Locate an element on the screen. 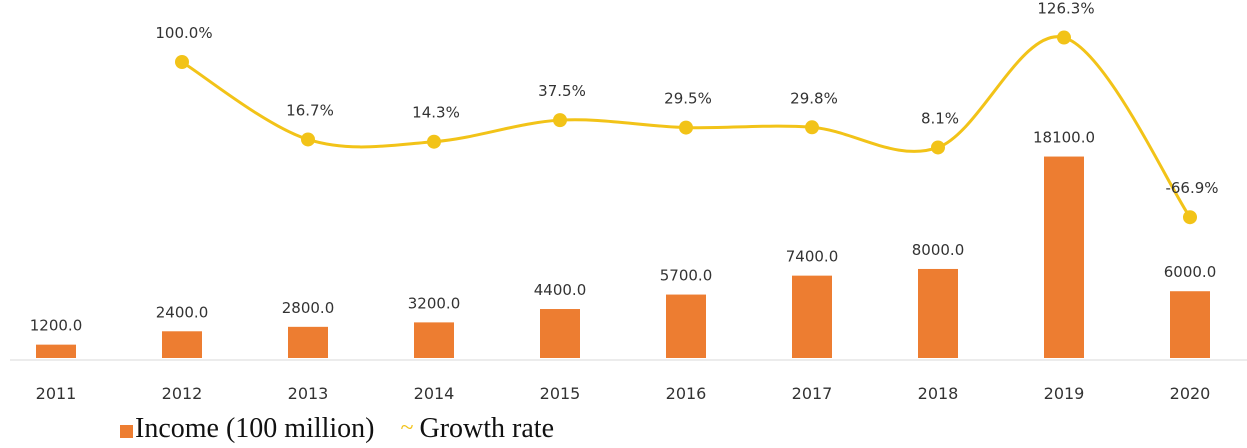 The image size is (1247, 448). income-label-2019: 18100.0 is located at coordinates (1064, 138).